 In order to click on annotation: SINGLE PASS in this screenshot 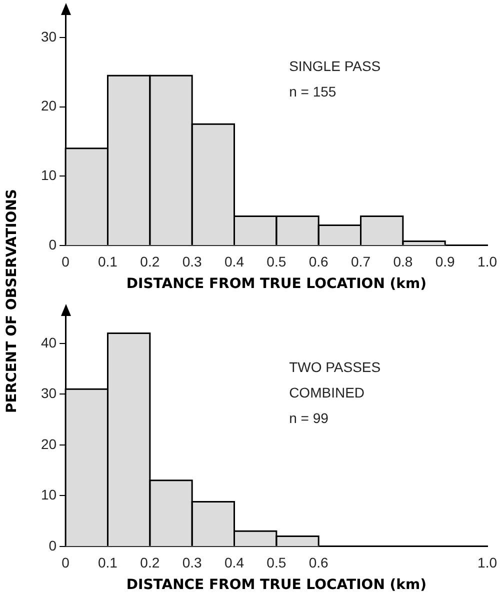, I will do `click(335, 66)`.